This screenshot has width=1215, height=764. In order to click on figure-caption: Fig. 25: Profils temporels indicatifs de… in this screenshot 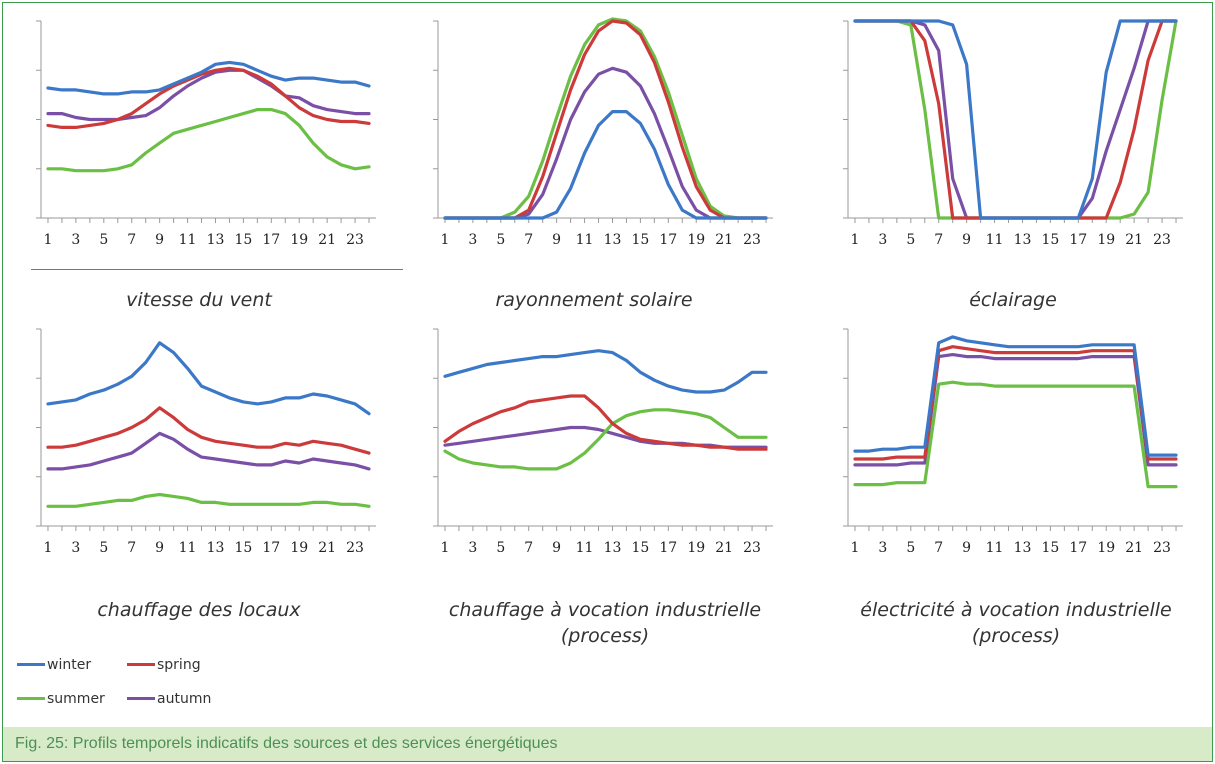, I will do `click(286, 743)`.